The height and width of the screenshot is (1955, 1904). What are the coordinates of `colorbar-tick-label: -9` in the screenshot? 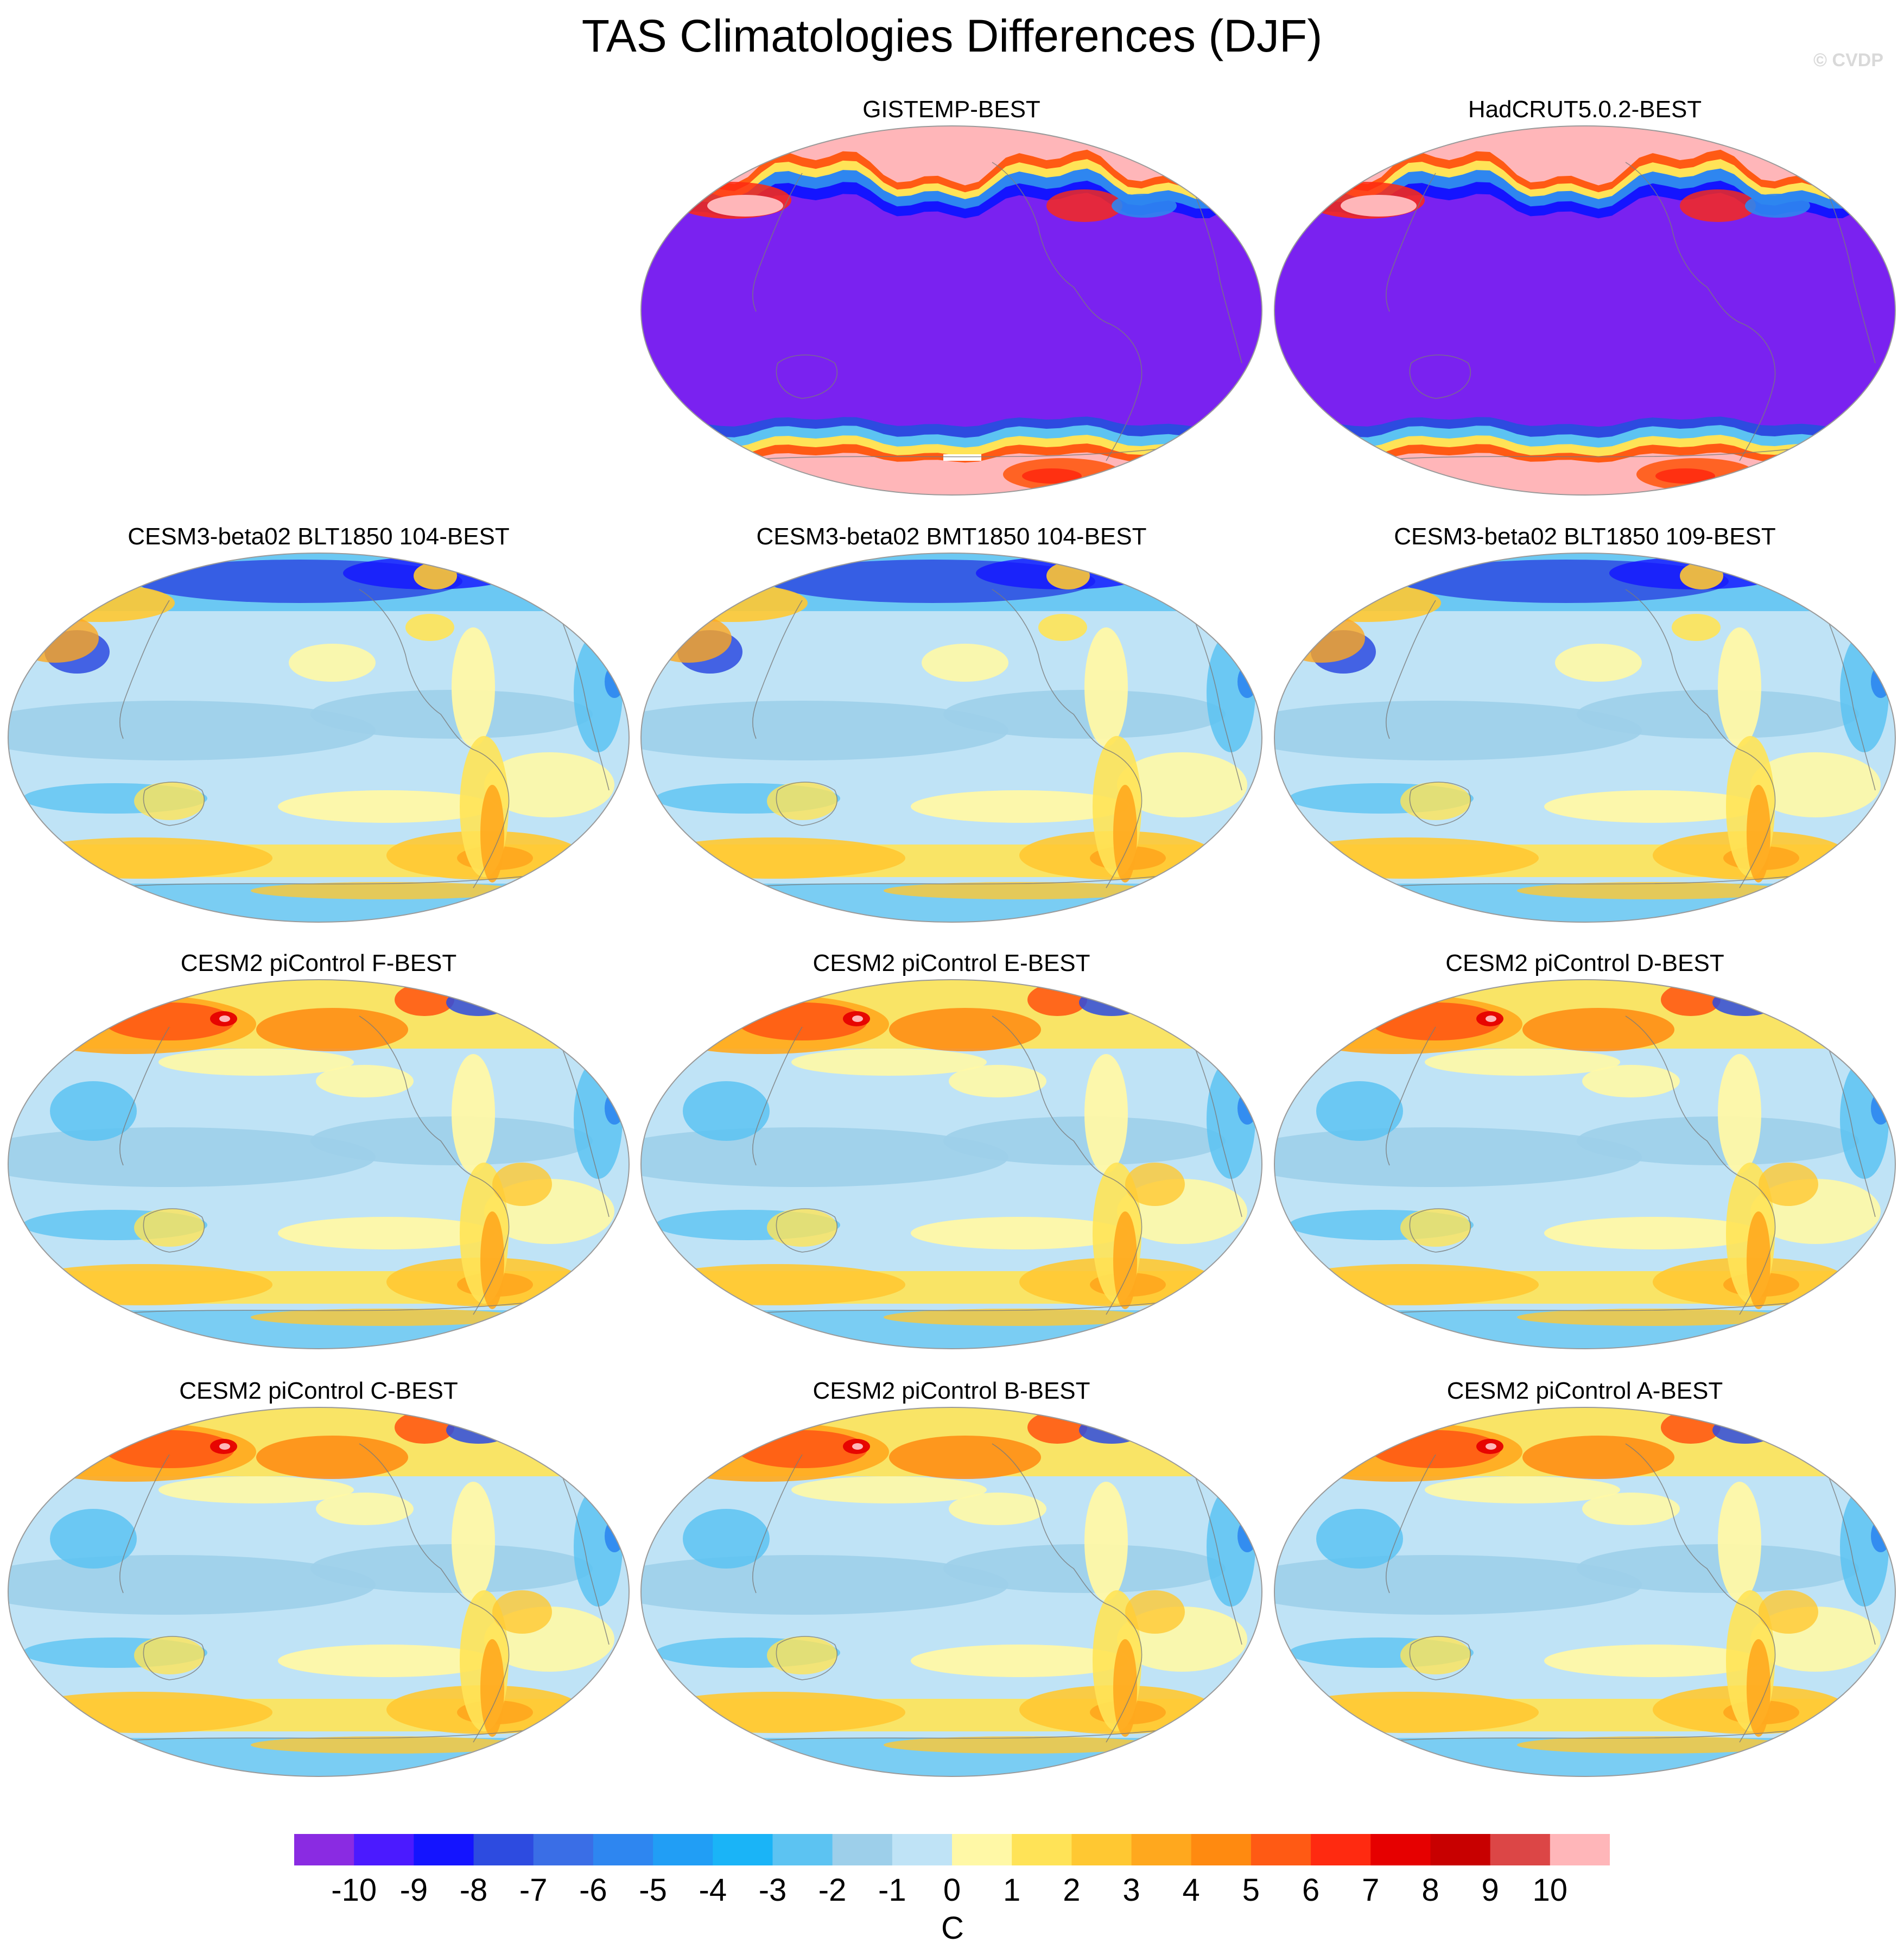 It's located at (413, 1890).